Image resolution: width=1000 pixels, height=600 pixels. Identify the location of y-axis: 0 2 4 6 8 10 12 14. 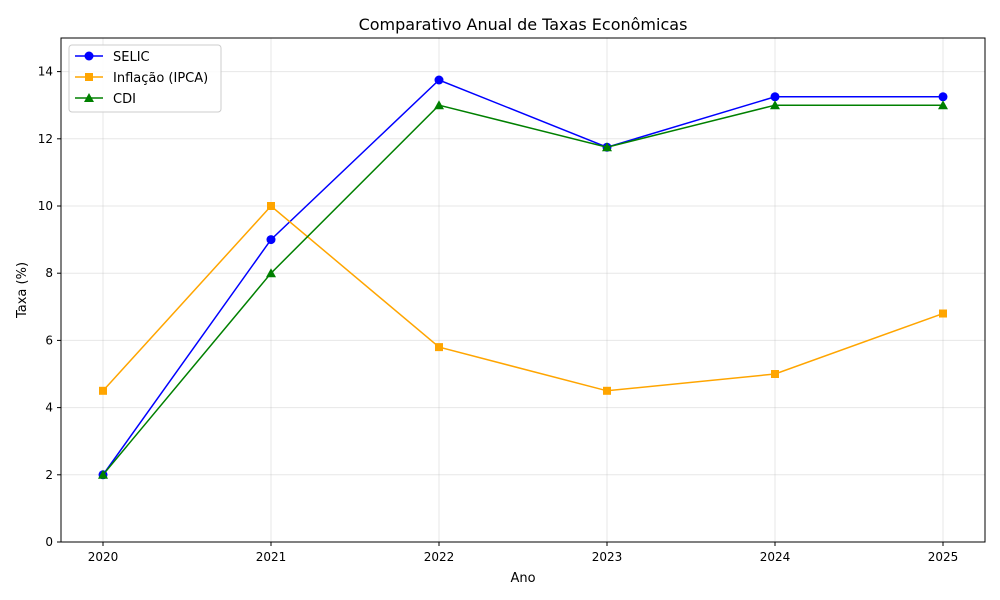
(49, 307).